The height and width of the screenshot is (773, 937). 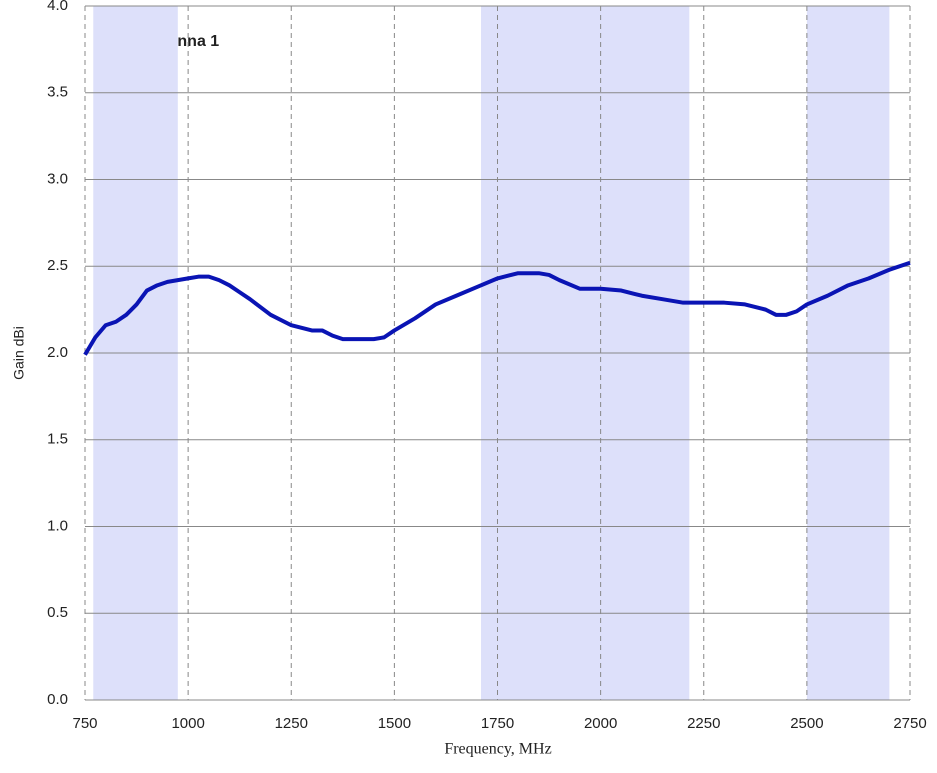 What do you see at coordinates (57, 92) in the screenshot?
I see `y-tick-label: 3.5` at bounding box center [57, 92].